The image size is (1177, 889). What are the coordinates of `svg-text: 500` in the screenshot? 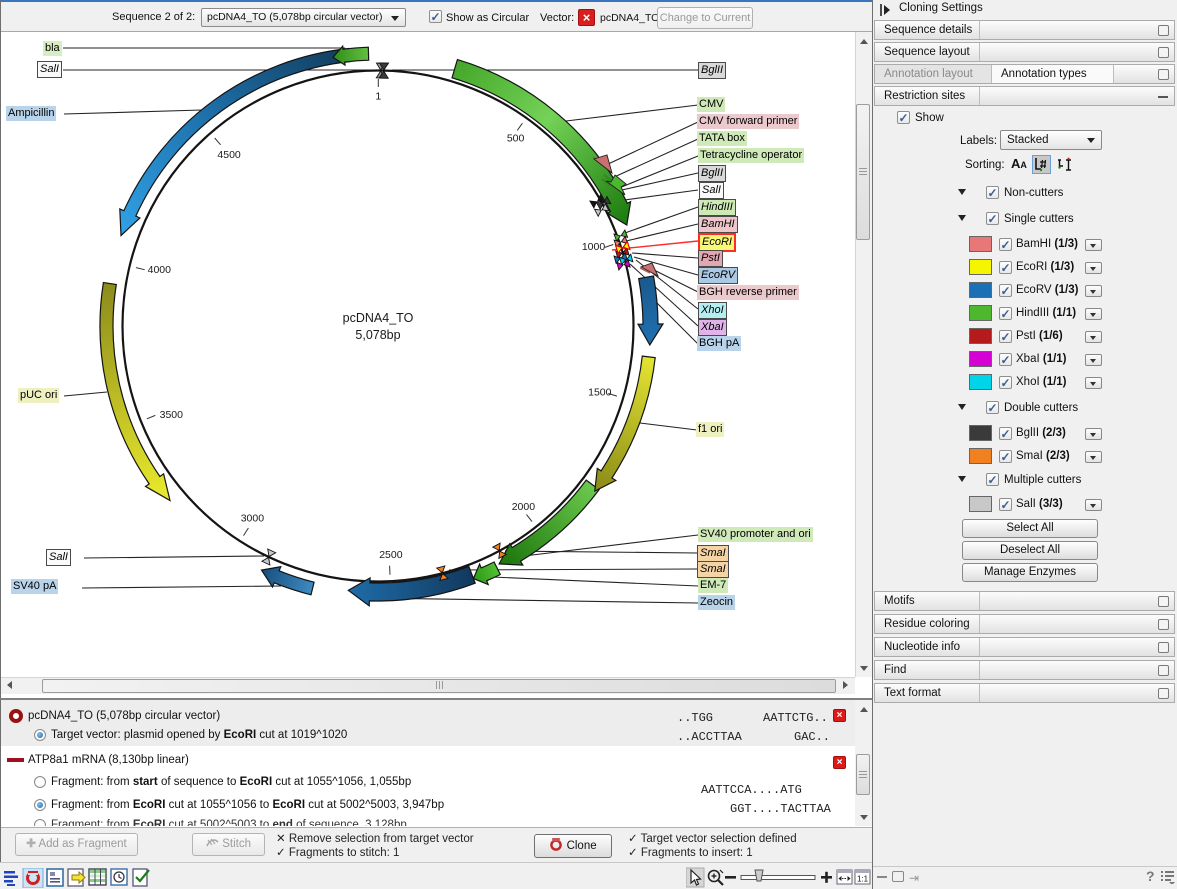 It's located at (516, 139).